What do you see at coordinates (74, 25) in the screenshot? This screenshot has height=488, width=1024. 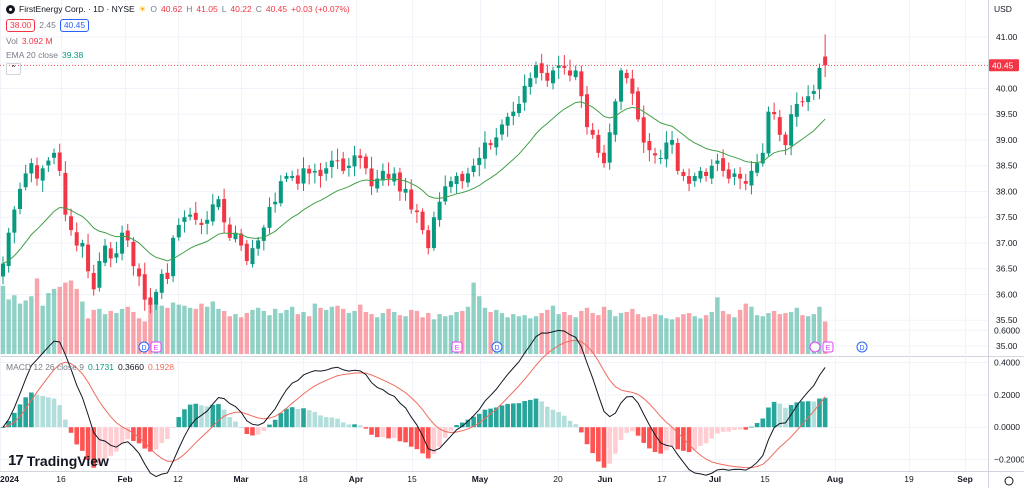 I see `ask-button: 40.45` at bounding box center [74, 25].